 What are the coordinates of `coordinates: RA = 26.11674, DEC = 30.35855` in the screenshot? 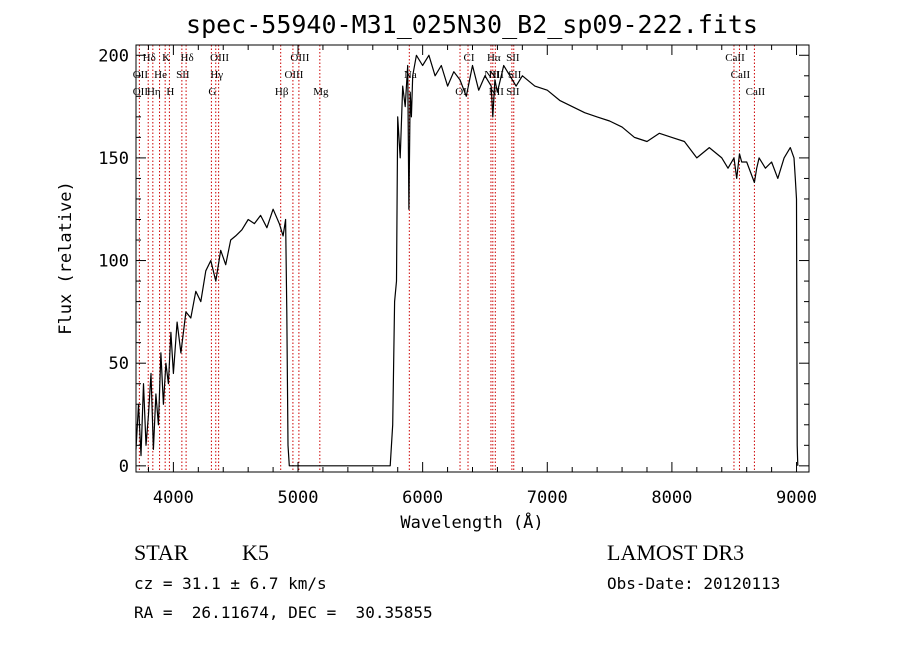 It's located at (283, 612).